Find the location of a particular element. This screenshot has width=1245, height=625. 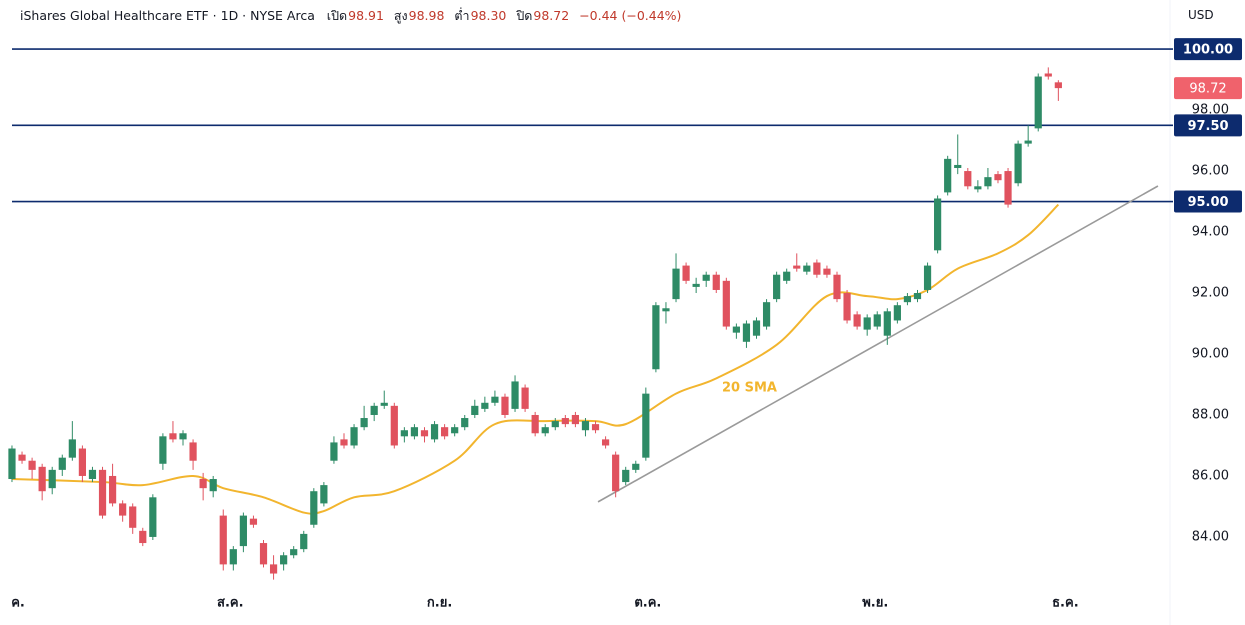

x-tick-label: พ.ย. is located at coordinates (875, 603).